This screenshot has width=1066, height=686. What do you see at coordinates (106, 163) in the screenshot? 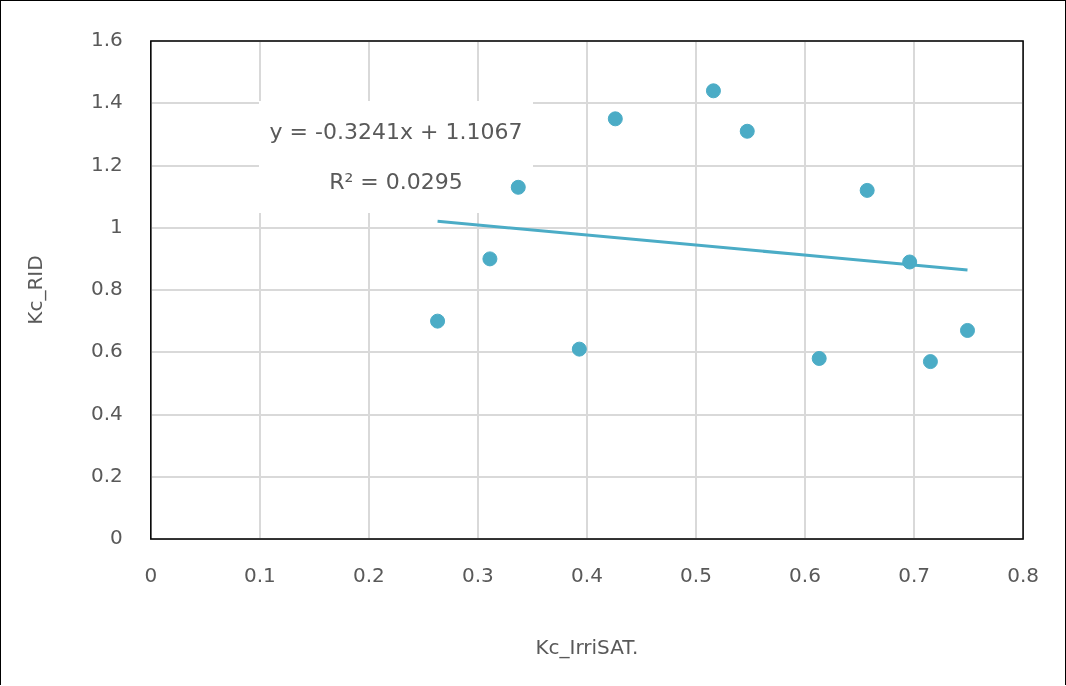
I see `y-tick-label: 1.2` at bounding box center [106, 163].